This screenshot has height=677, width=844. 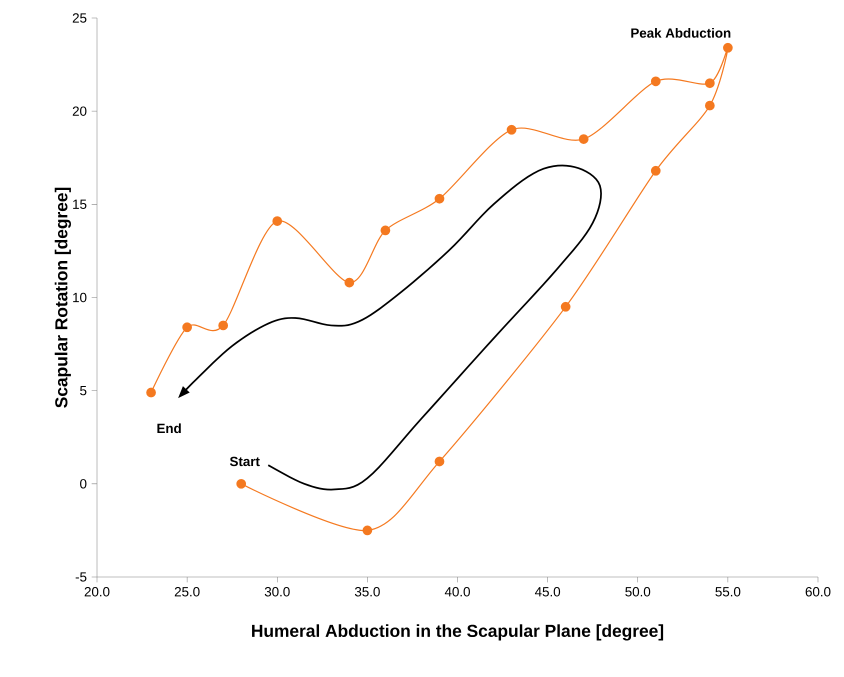 What do you see at coordinates (79, 111) in the screenshot?
I see `y-tick-label: 20` at bounding box center [79, 111].